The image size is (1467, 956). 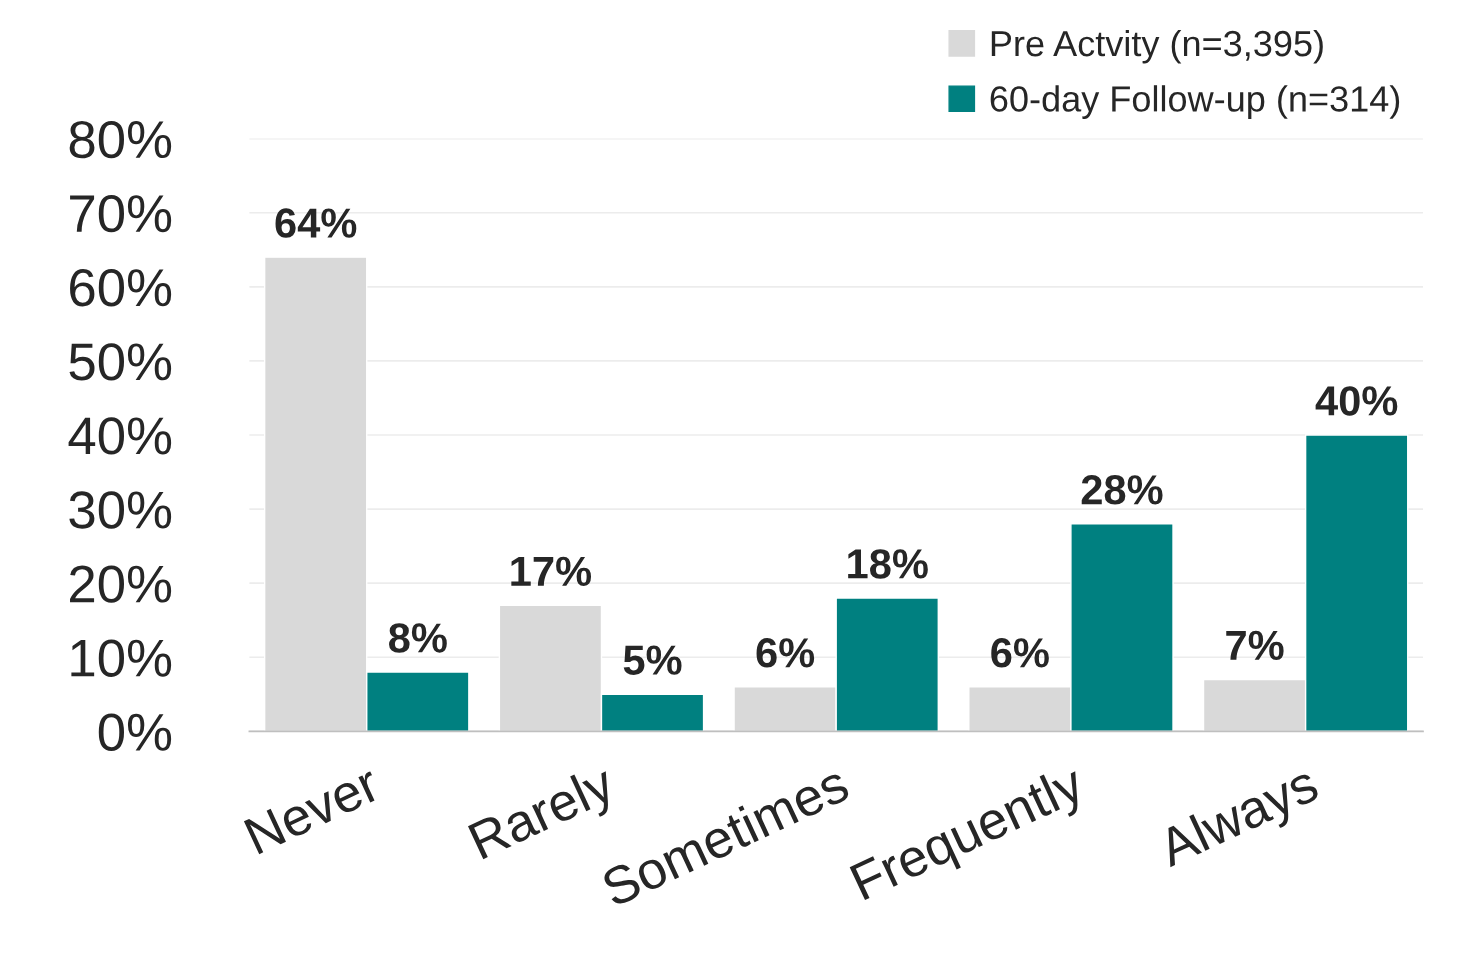 I want to click on data-label: 7%, so click(x=1255, y=645).